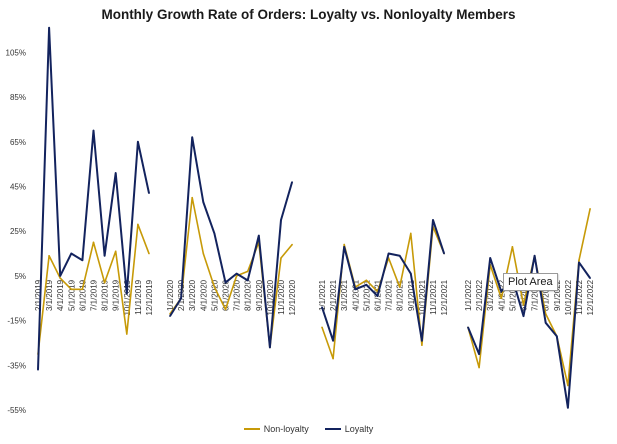 The image size is (617, 444). What do you see at coordinates (127, 297) in the screenshot?
I see `x-tick-label: 10/1/2019` at bounding box center [127, 297].